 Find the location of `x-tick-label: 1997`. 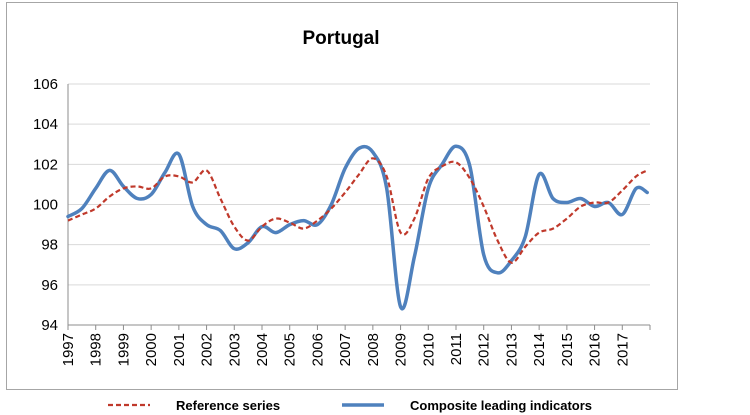

x-tick-label: 1997 is located at coordinates (68, 349).